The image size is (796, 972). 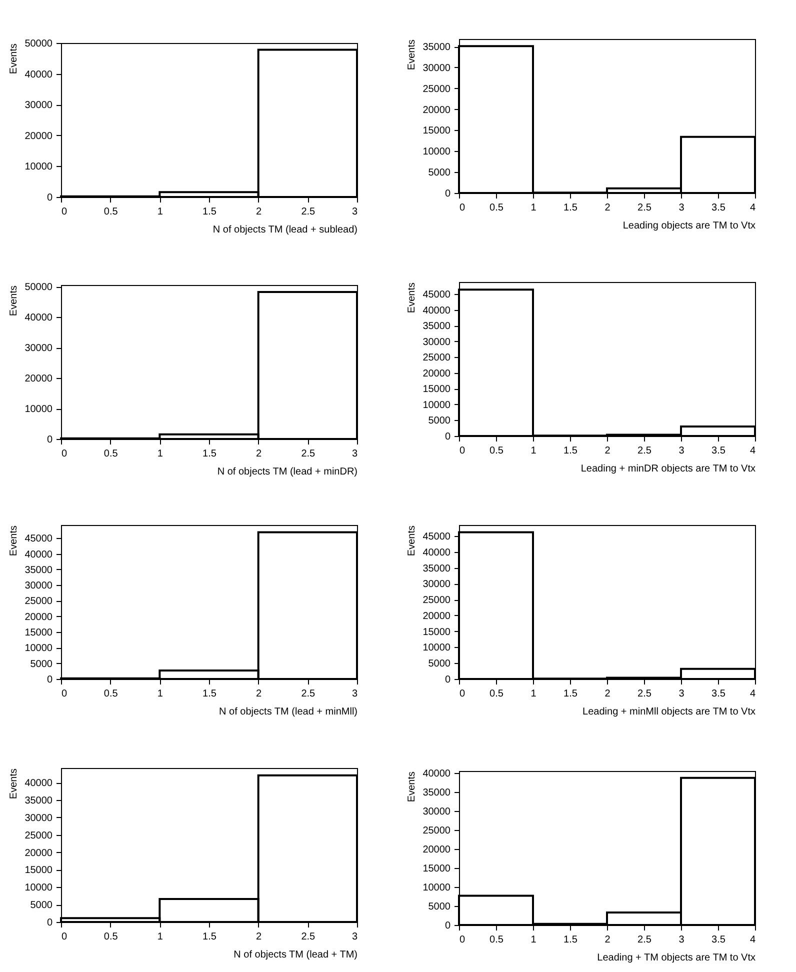 I want to click on x-axis-title: N of objects TM (lead + minMll), so click(x=288, y=712).